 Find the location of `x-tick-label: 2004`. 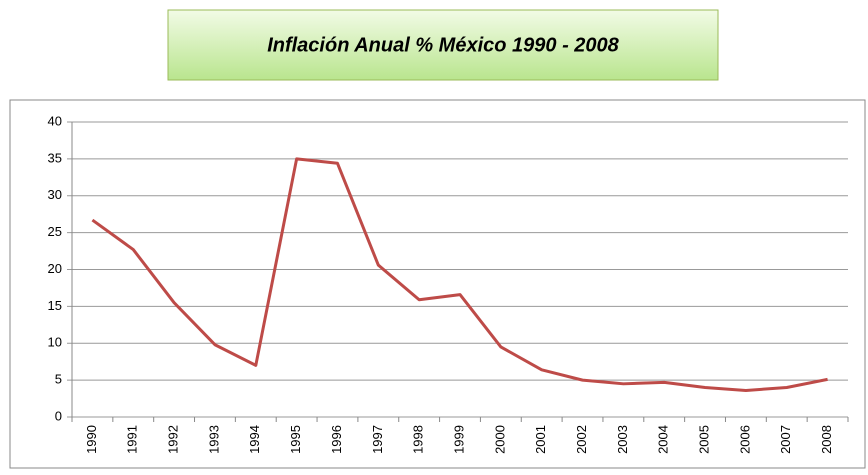

x-tick-label: 2004 is located at coordinates (663, 439).